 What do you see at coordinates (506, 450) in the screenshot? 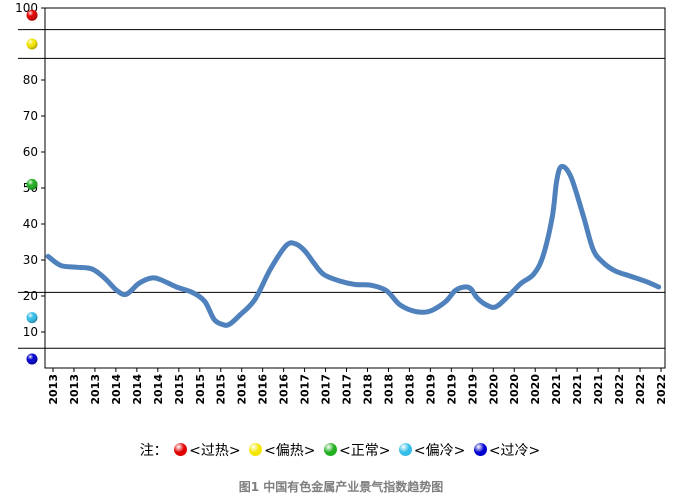
I see `legend-item-overcool: <过冷>` at bounding box center [506, 450].